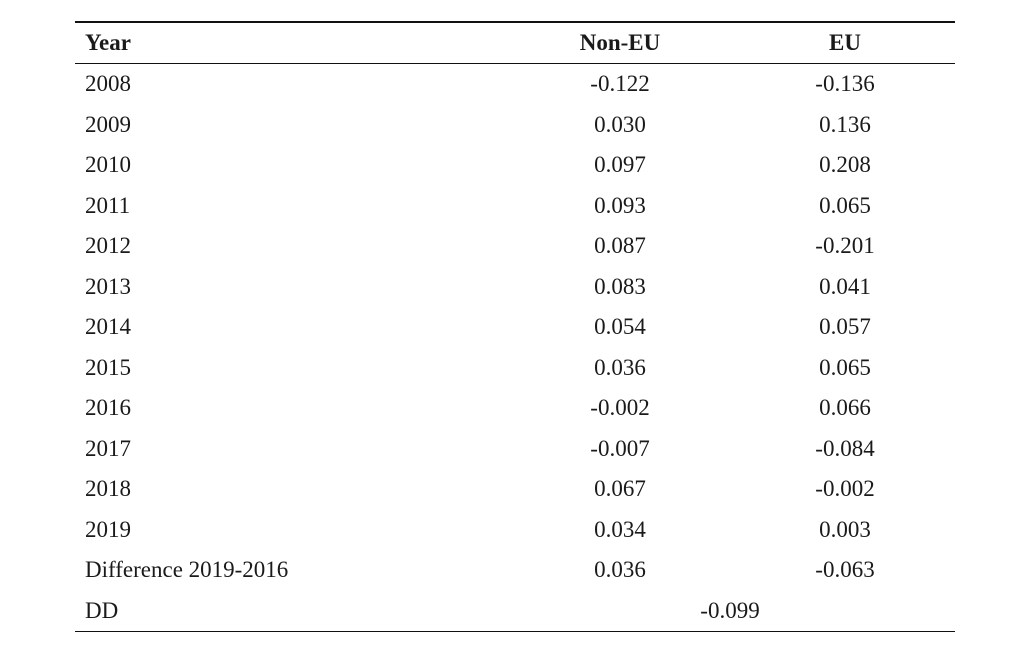 The image size is (1024, 650). Describe the element at coordinates (845, 42) in the screenshot. I see `header-eu: EU` at that location.